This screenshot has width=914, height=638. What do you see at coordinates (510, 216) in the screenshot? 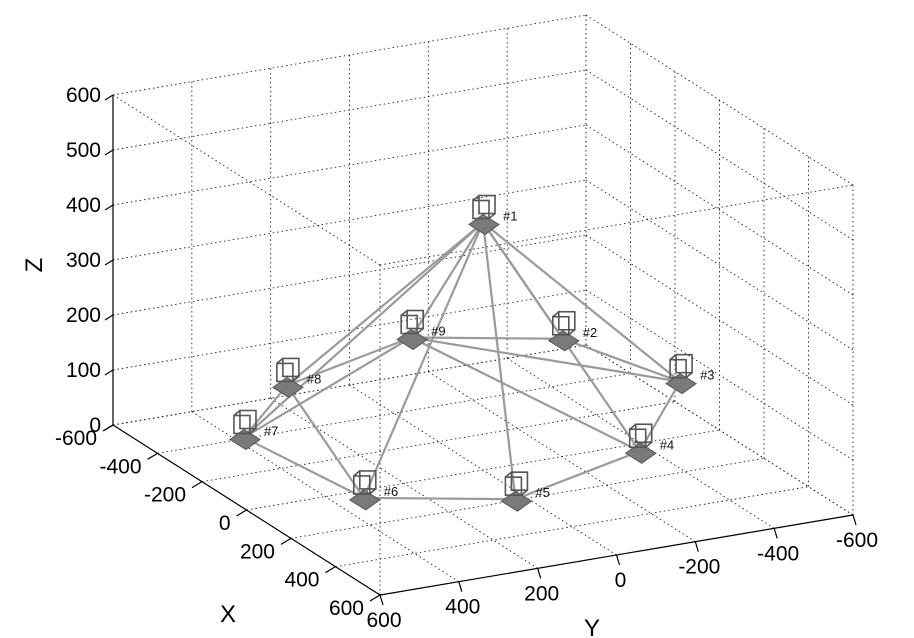
I see `node-label: #1` at bounding box center [510, 216].